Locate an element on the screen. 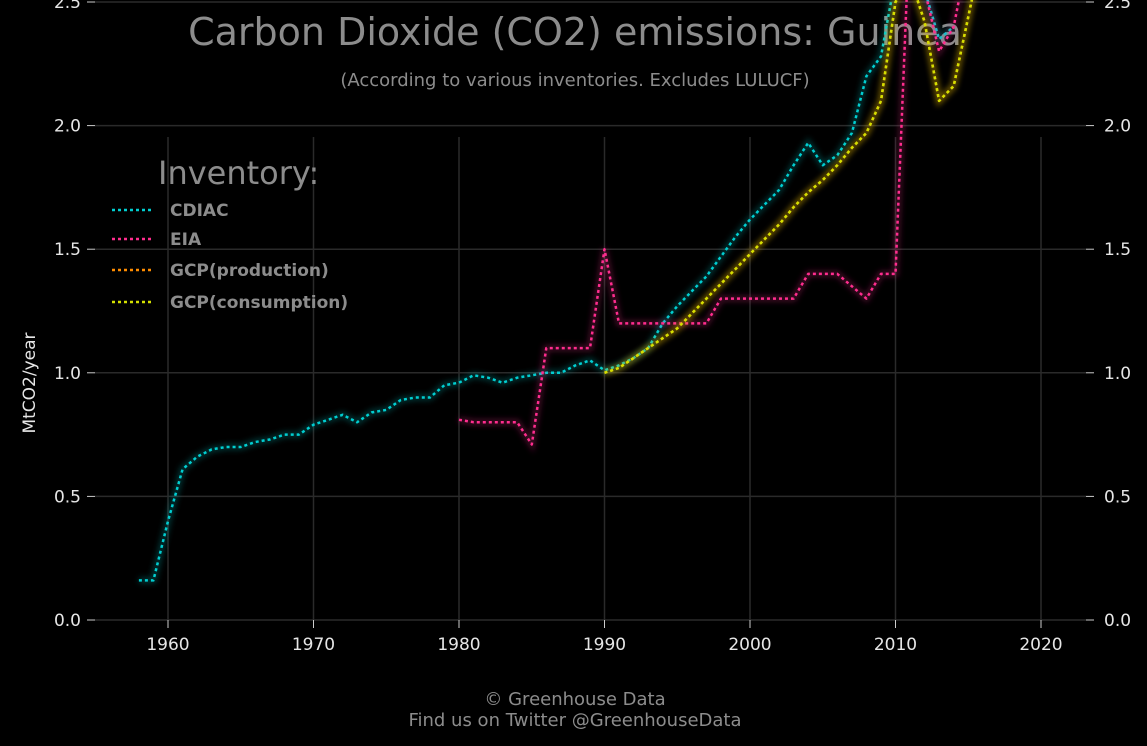 The image size is (1147, 746). y-tick-label-left: 0.0 is located at coordinates (67, 621).